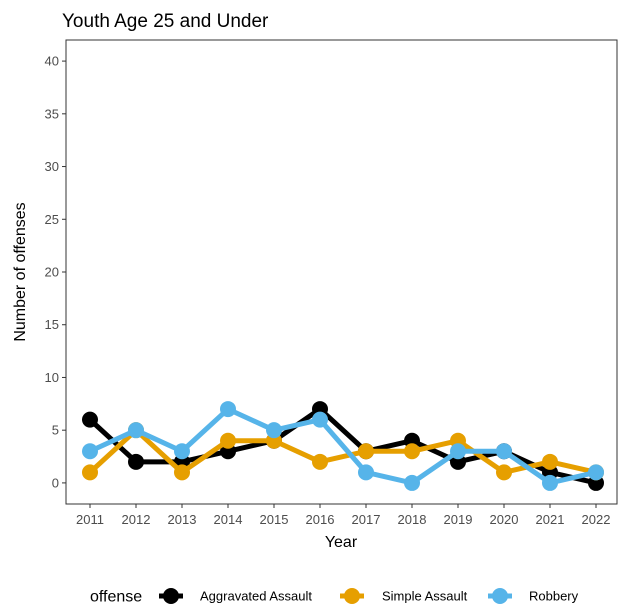 The height and width of the screenshot is (613, 621). Describe the element at coordinates (182, 519) in the screenshot. I see `x-tick-label: 2013` at that location.